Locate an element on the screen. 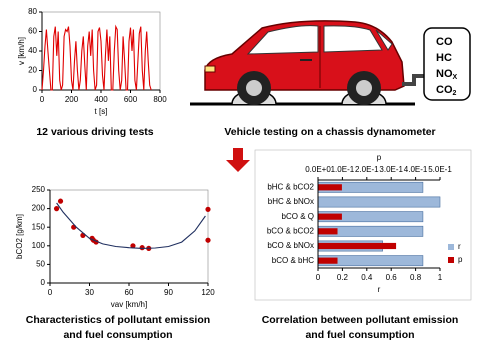  caption: Characteristics of pollutant emission is located at coordinates (118, 320).